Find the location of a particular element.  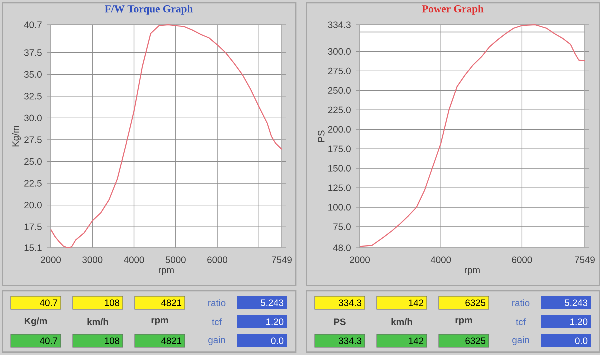

y-tick-label: 22.5 is located at coordinates (33, 183).